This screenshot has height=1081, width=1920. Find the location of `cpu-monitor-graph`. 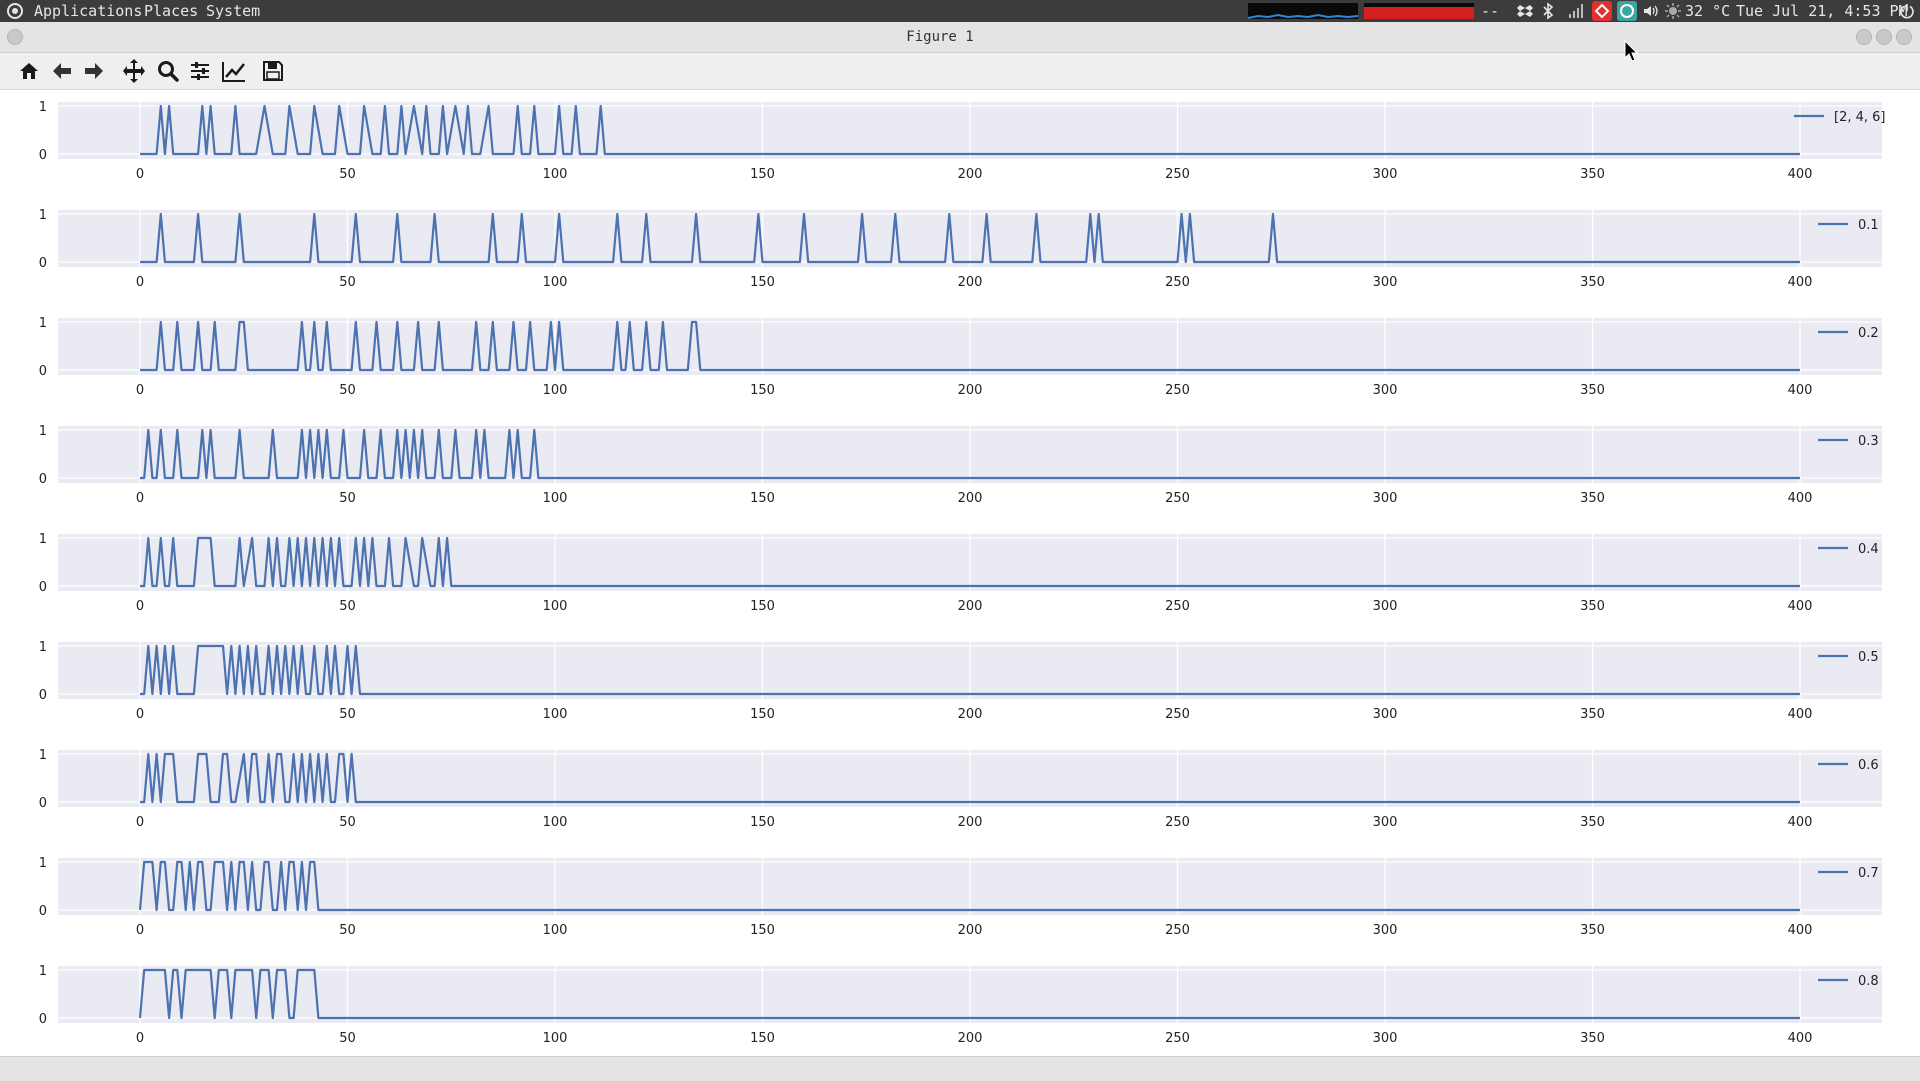

cpu-monitor-graph is located at coordinates (1303, 11).